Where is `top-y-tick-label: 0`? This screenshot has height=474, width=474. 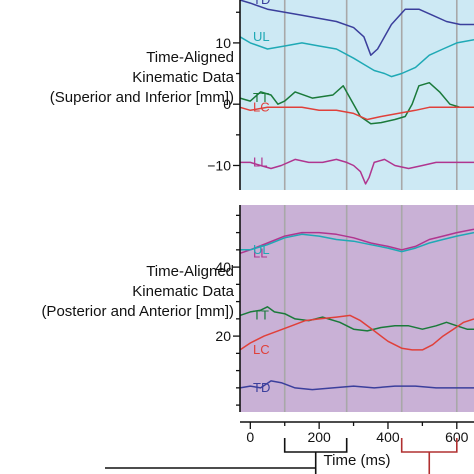
top-y-tick-label: 0 is located at coordinates (227, 104).